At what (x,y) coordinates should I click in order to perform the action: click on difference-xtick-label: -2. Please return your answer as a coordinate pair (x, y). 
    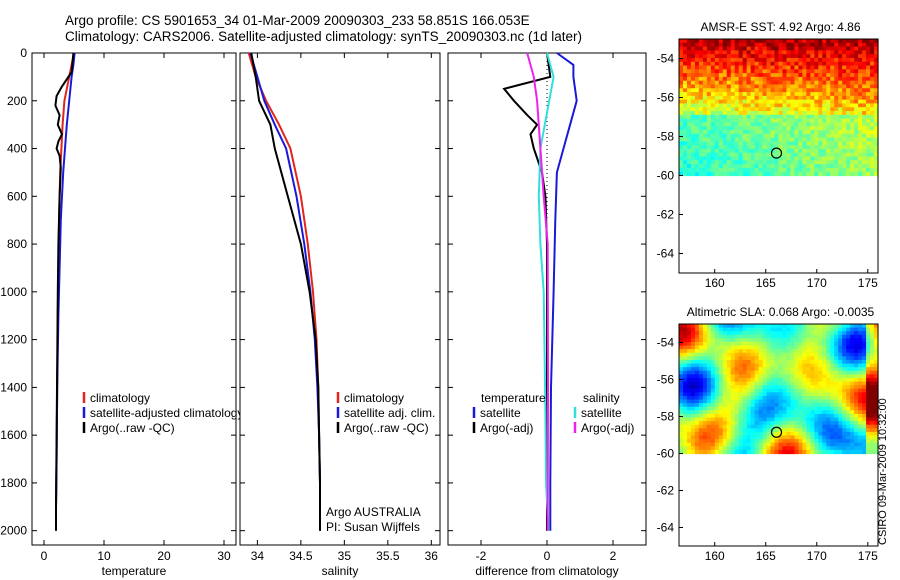
    Looking at the image, I should click on (481, 556).